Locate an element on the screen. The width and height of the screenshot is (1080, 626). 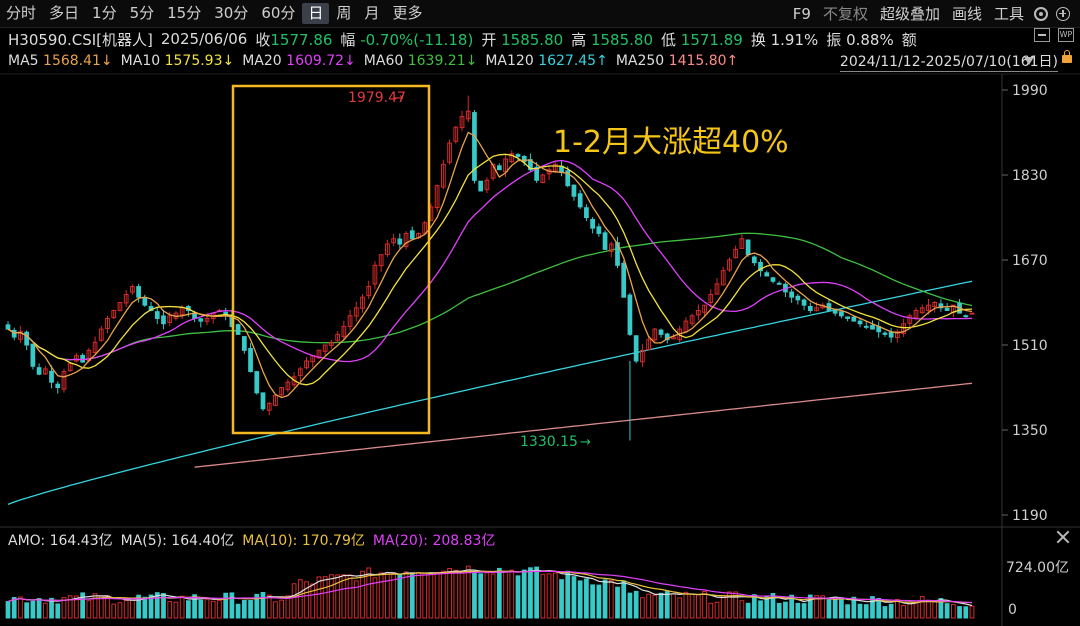
quote-date: 2025/06/06 is located at coordinates (204, 39).